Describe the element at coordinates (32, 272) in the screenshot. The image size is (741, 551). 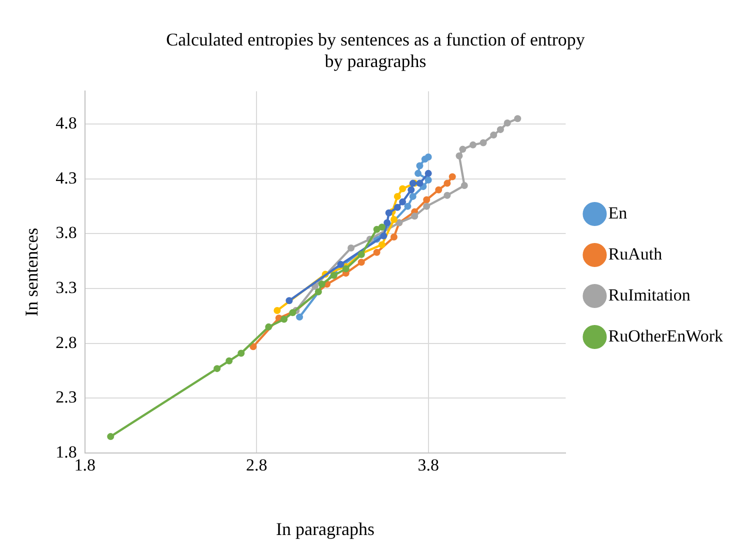
I see `y-axis-title: In sentences` at that location.